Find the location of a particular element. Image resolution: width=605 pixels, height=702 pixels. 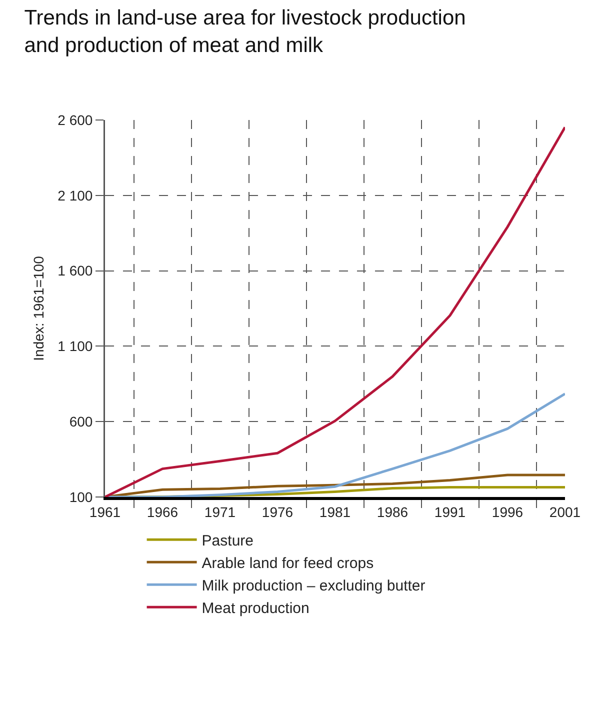

x-tick-label: 1961 is located at coordinates (105, 512).